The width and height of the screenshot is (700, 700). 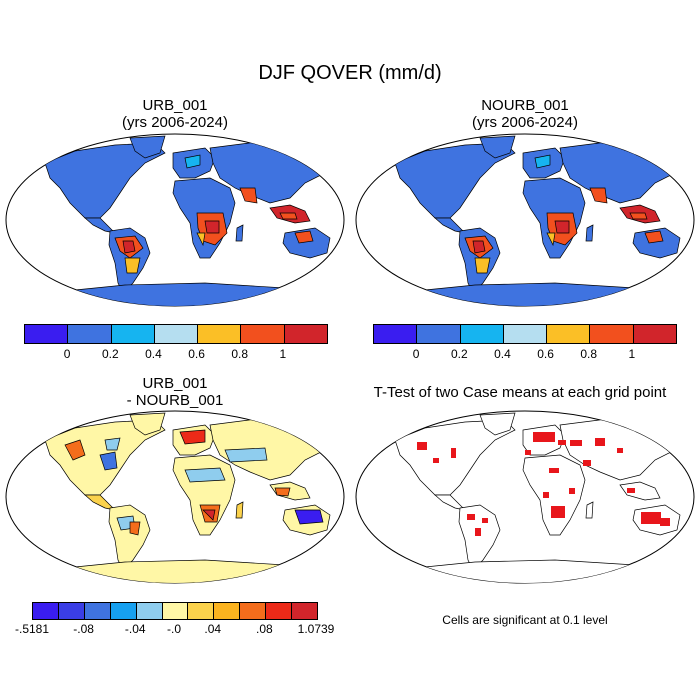 What do you see at coordinates (175, 383) in the screenshot?
I see `panel-3-title-line1: URB_001` at bounding box center [175, 383].